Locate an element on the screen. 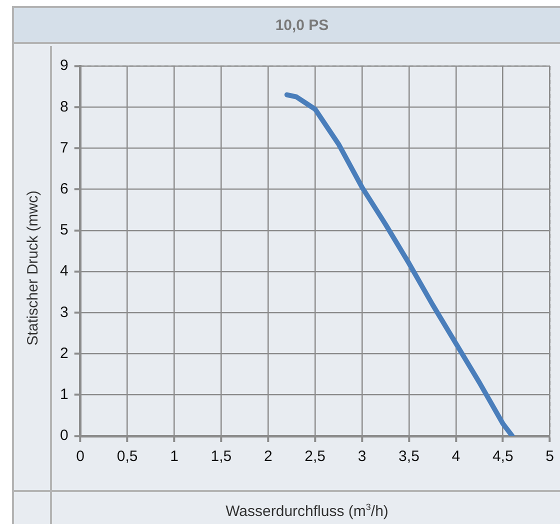 This screenshot has height=524, width=560. x-axis-title: Wasserdurchfluss (m$^{3}$/h) is located at coordinates (307, 511).